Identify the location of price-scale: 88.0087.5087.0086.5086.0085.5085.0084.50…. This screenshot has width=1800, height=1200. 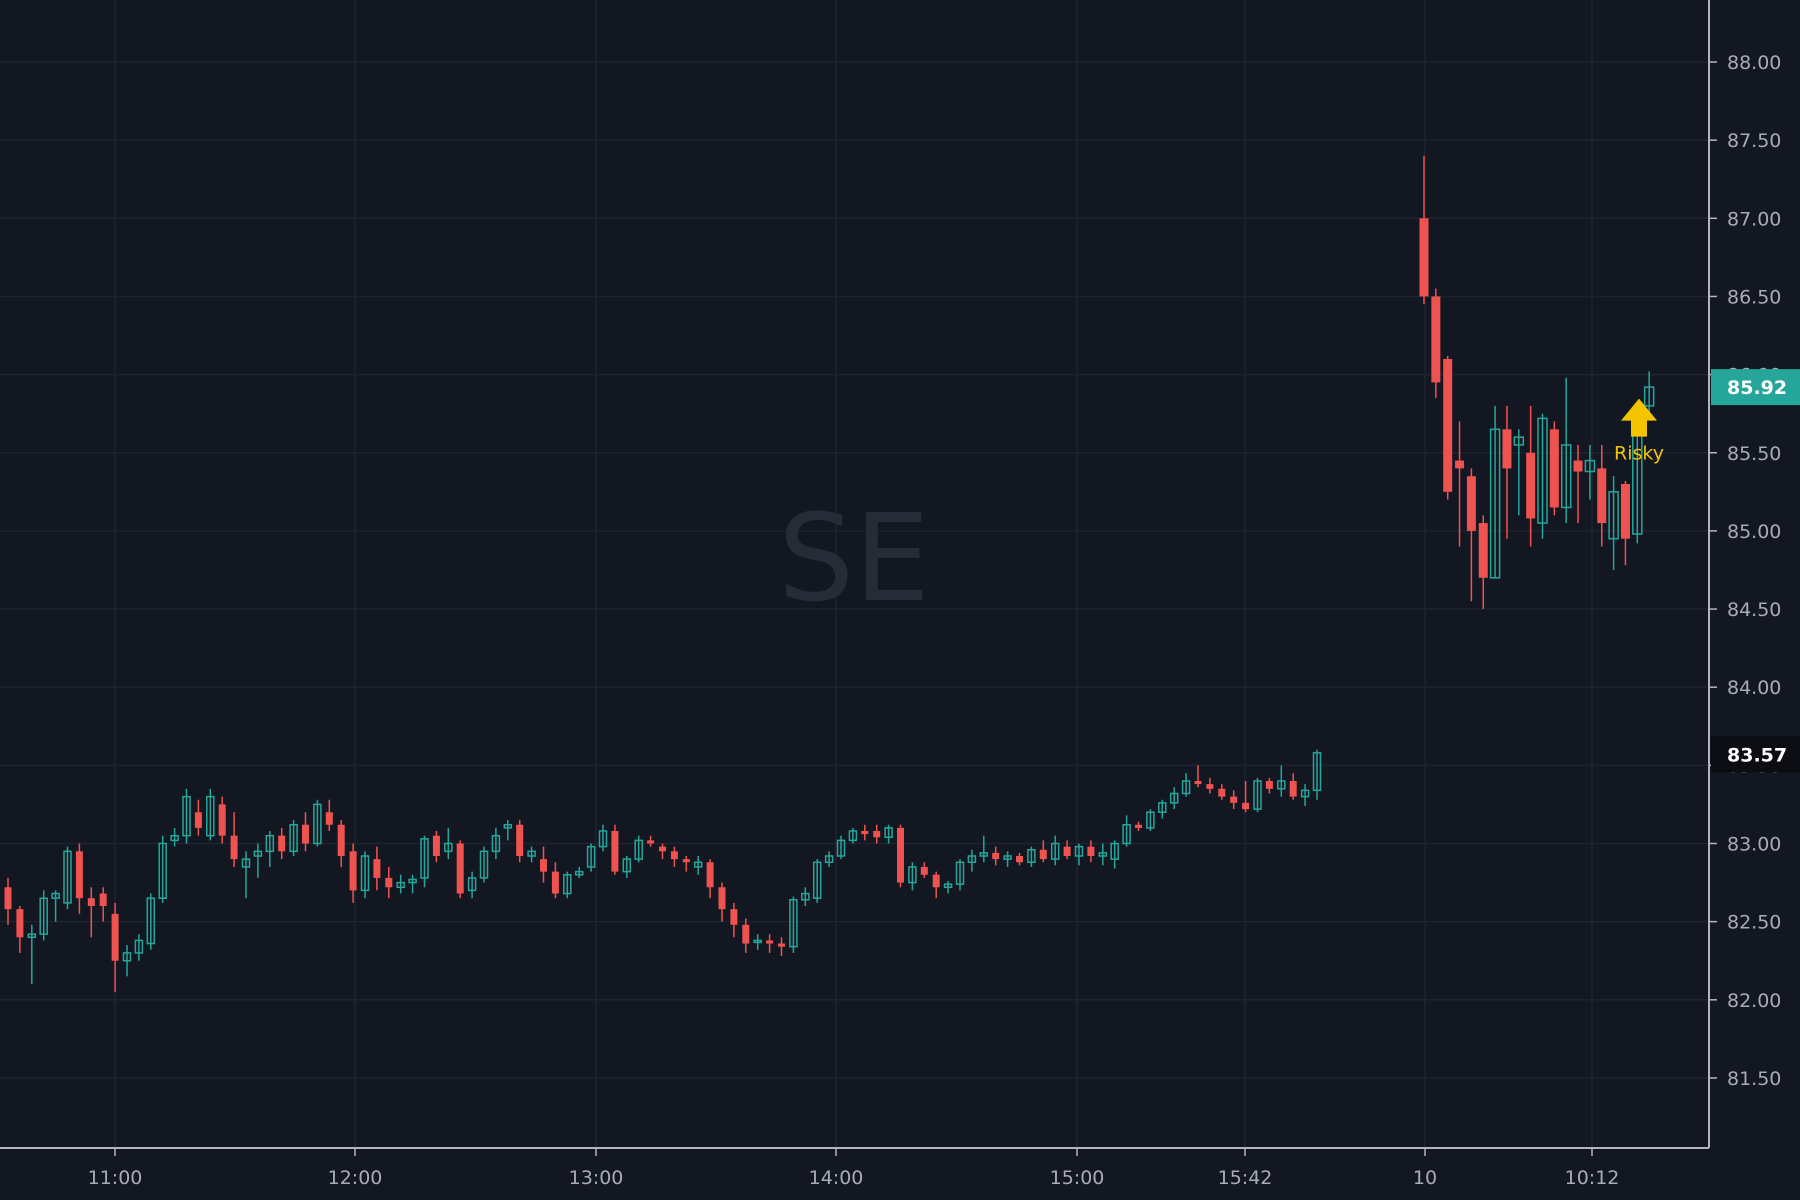
(1745, 571).